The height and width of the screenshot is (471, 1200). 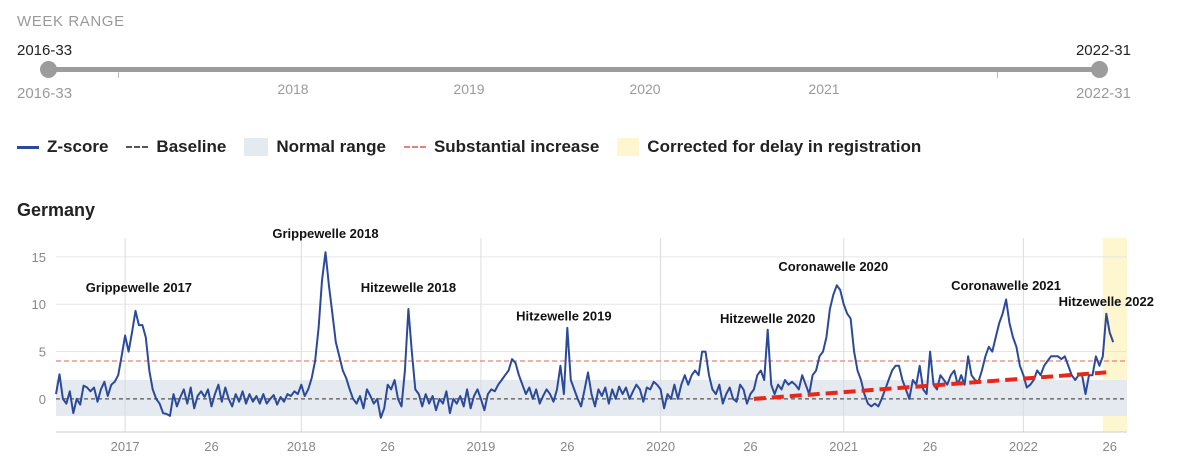 What do you see at coordinates (408, 287) in the screenshot?
I see `annotation-label: Hitzewelle 2018` at bounding box center [408, 287].